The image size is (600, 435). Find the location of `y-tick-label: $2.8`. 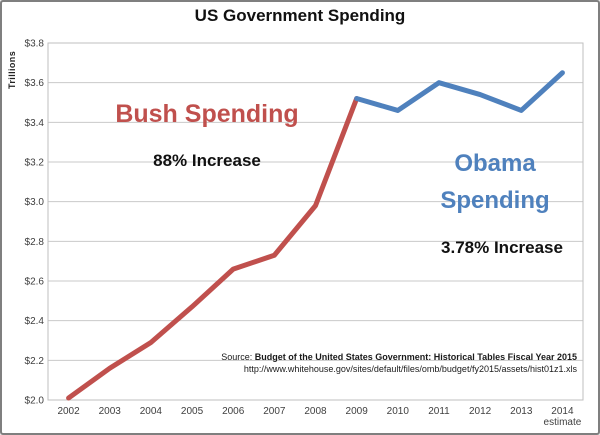

y-tick-label: $2.8 is located at coordinates (35, 242).